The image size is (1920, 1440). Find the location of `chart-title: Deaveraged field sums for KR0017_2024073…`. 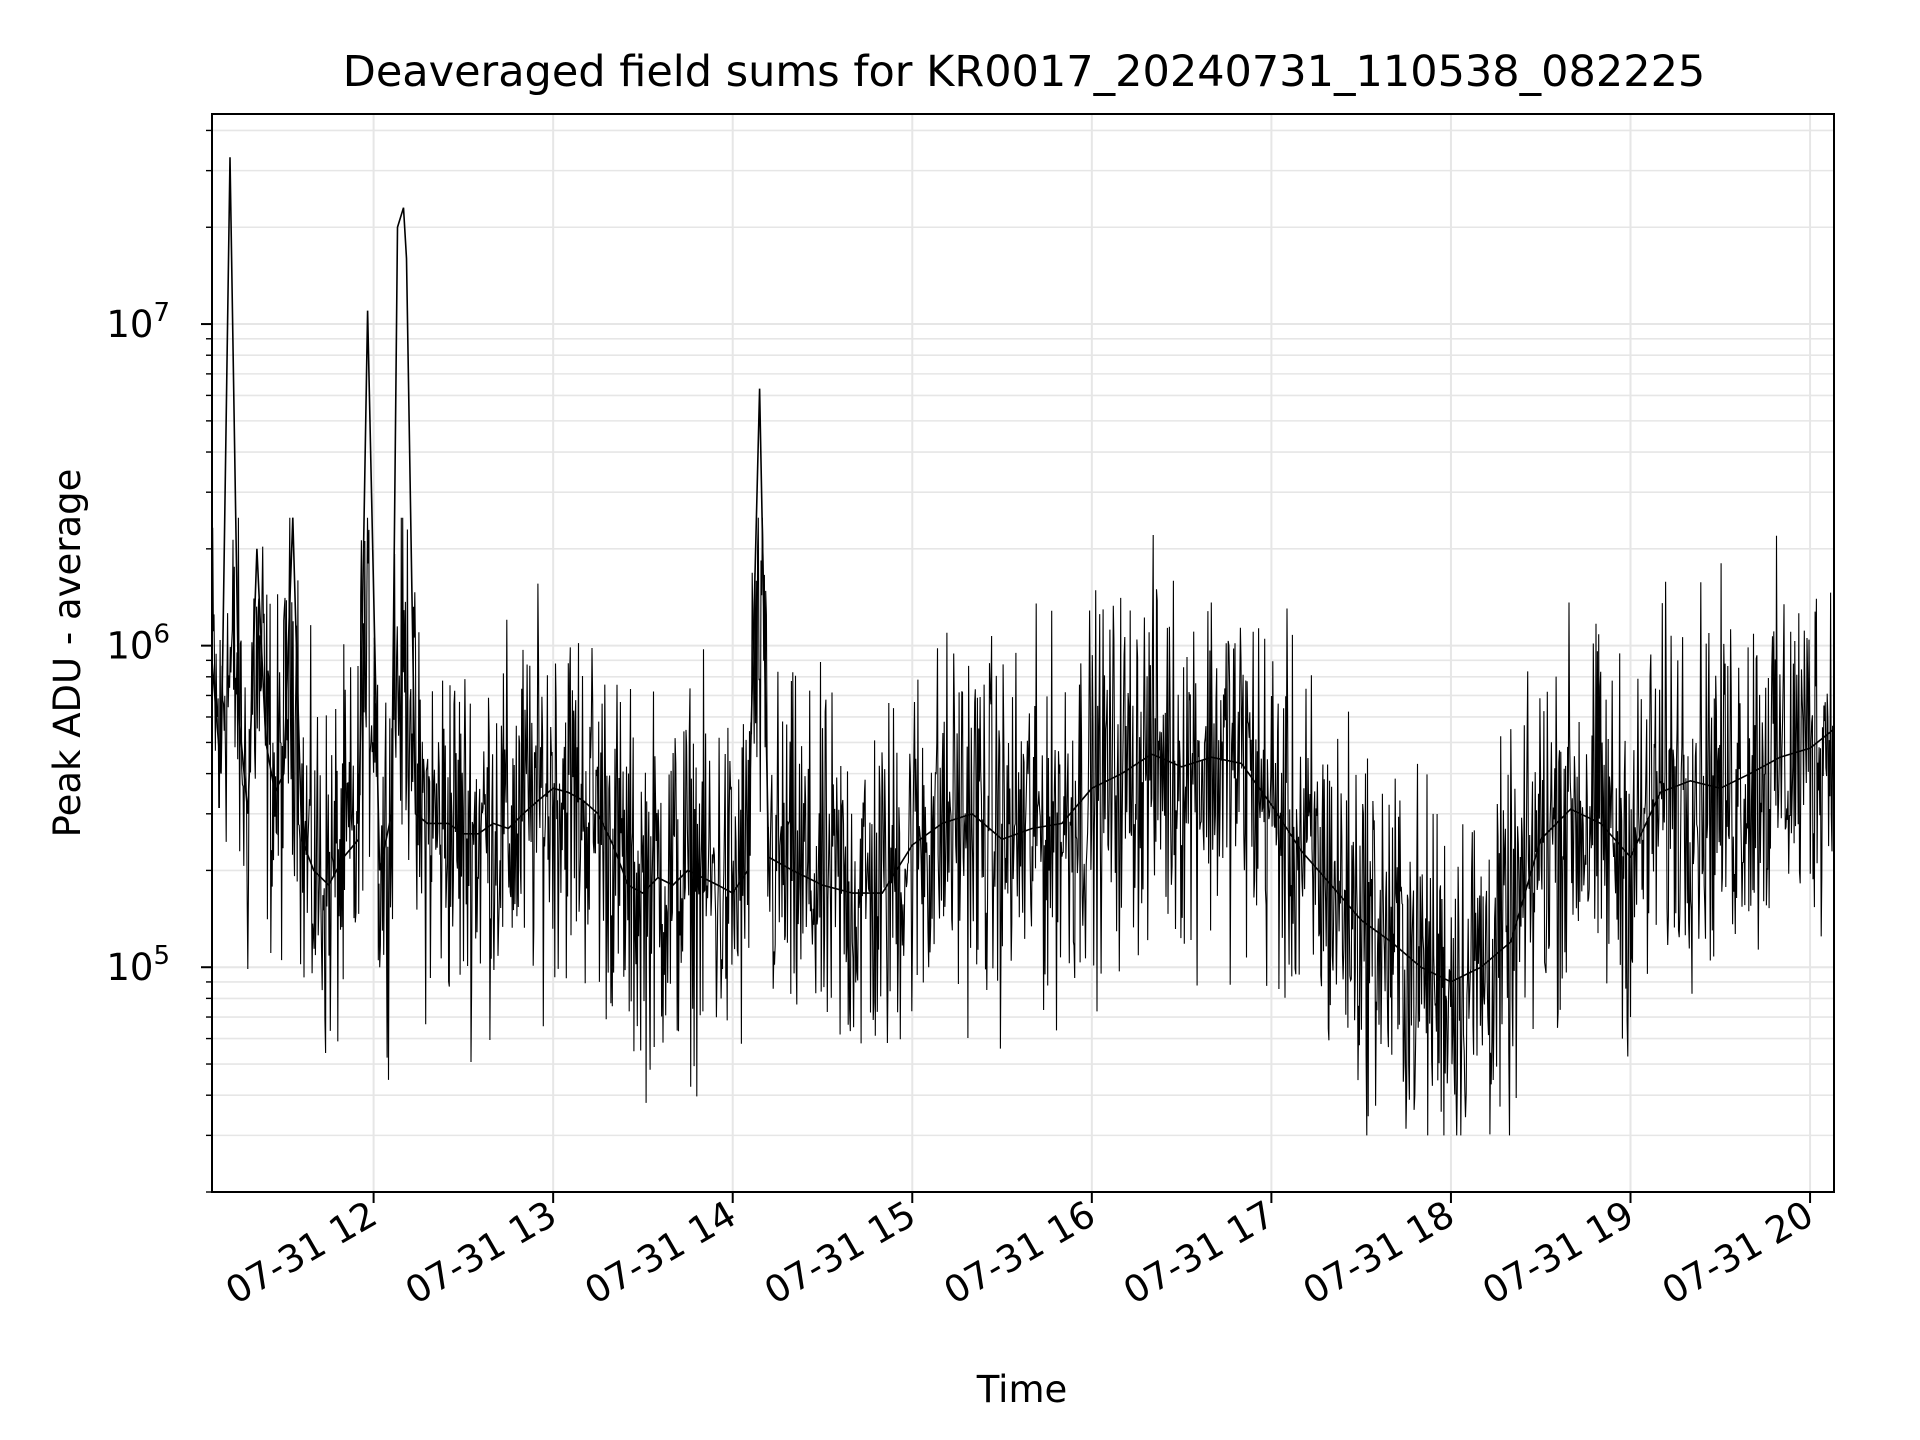

chart-title: Deaveraged field sums for KR0017_2024073… is located at coordinates (1024, 72).